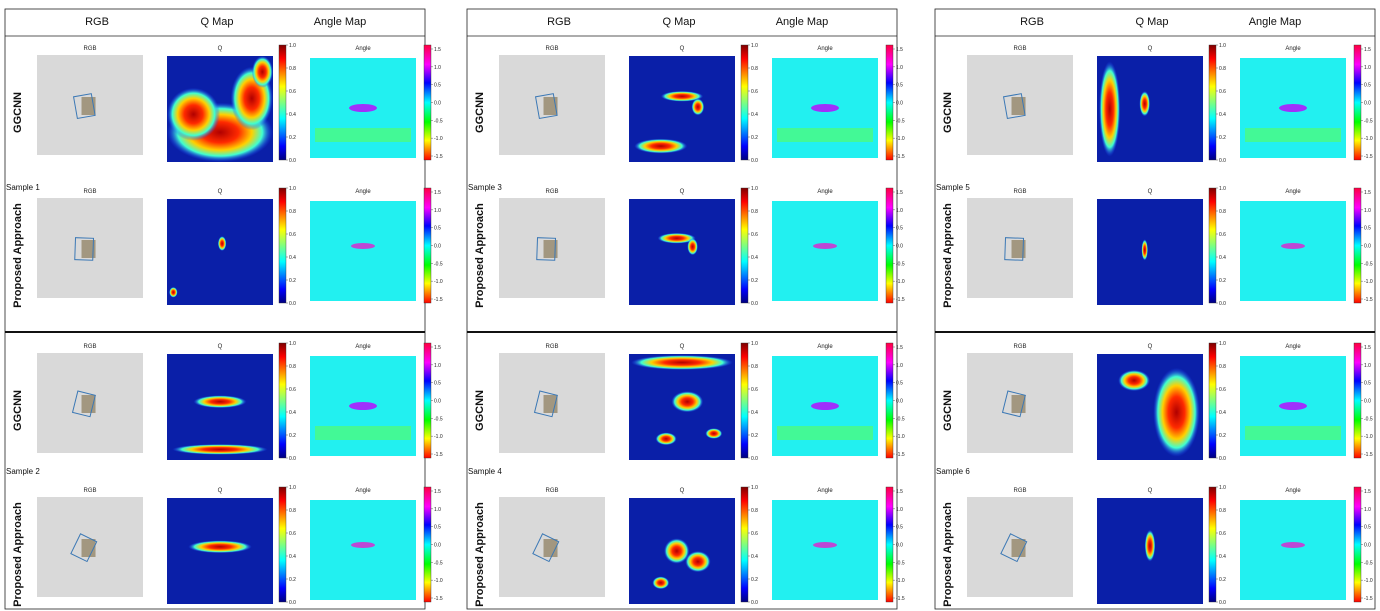 This screenshot has height=611, width=1380. I want to click on result-row: GGCNN RGB Q Angle, so click(214, 402).